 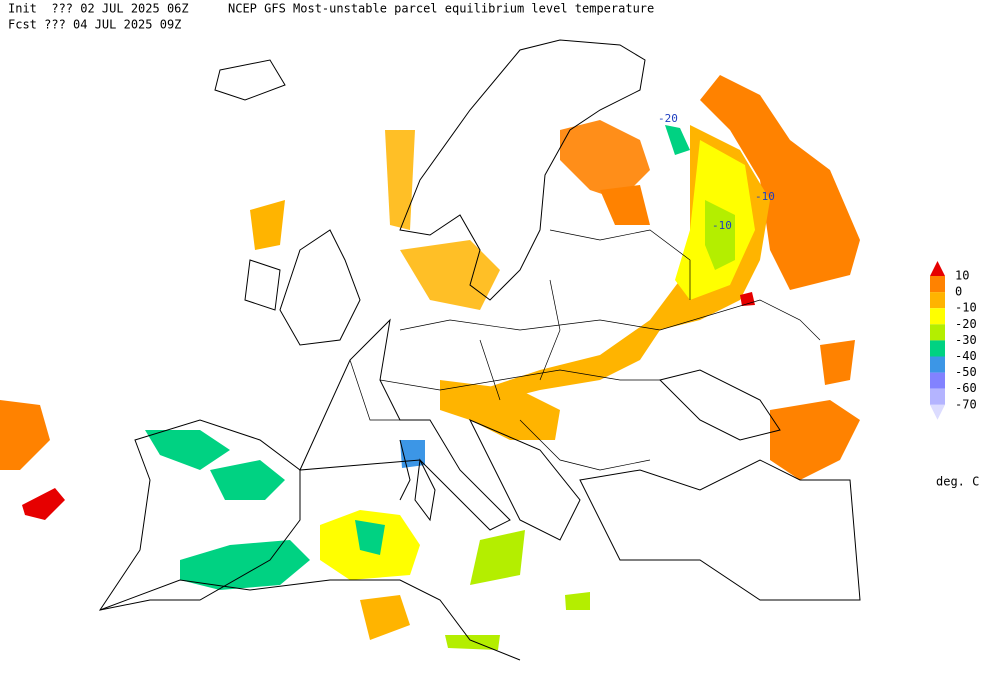 What do you see at coordinates (98, 9) in the screenshot?
I see `init-label: Init ??? 02 JUL 2025 06Z` at bounding box center [98, 9].